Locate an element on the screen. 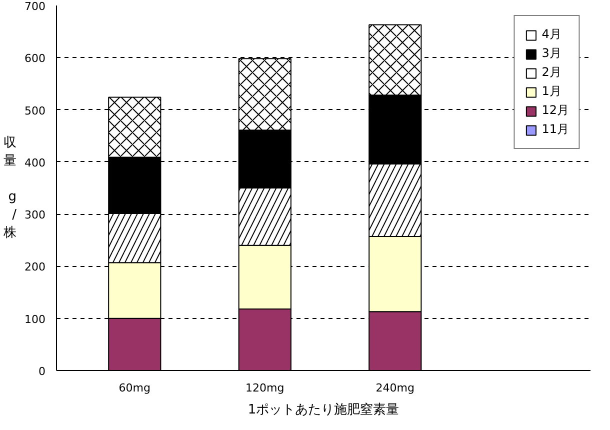 The image size is (610, 430). x-tick-label: 240mg is located at coordinates (395, 388).